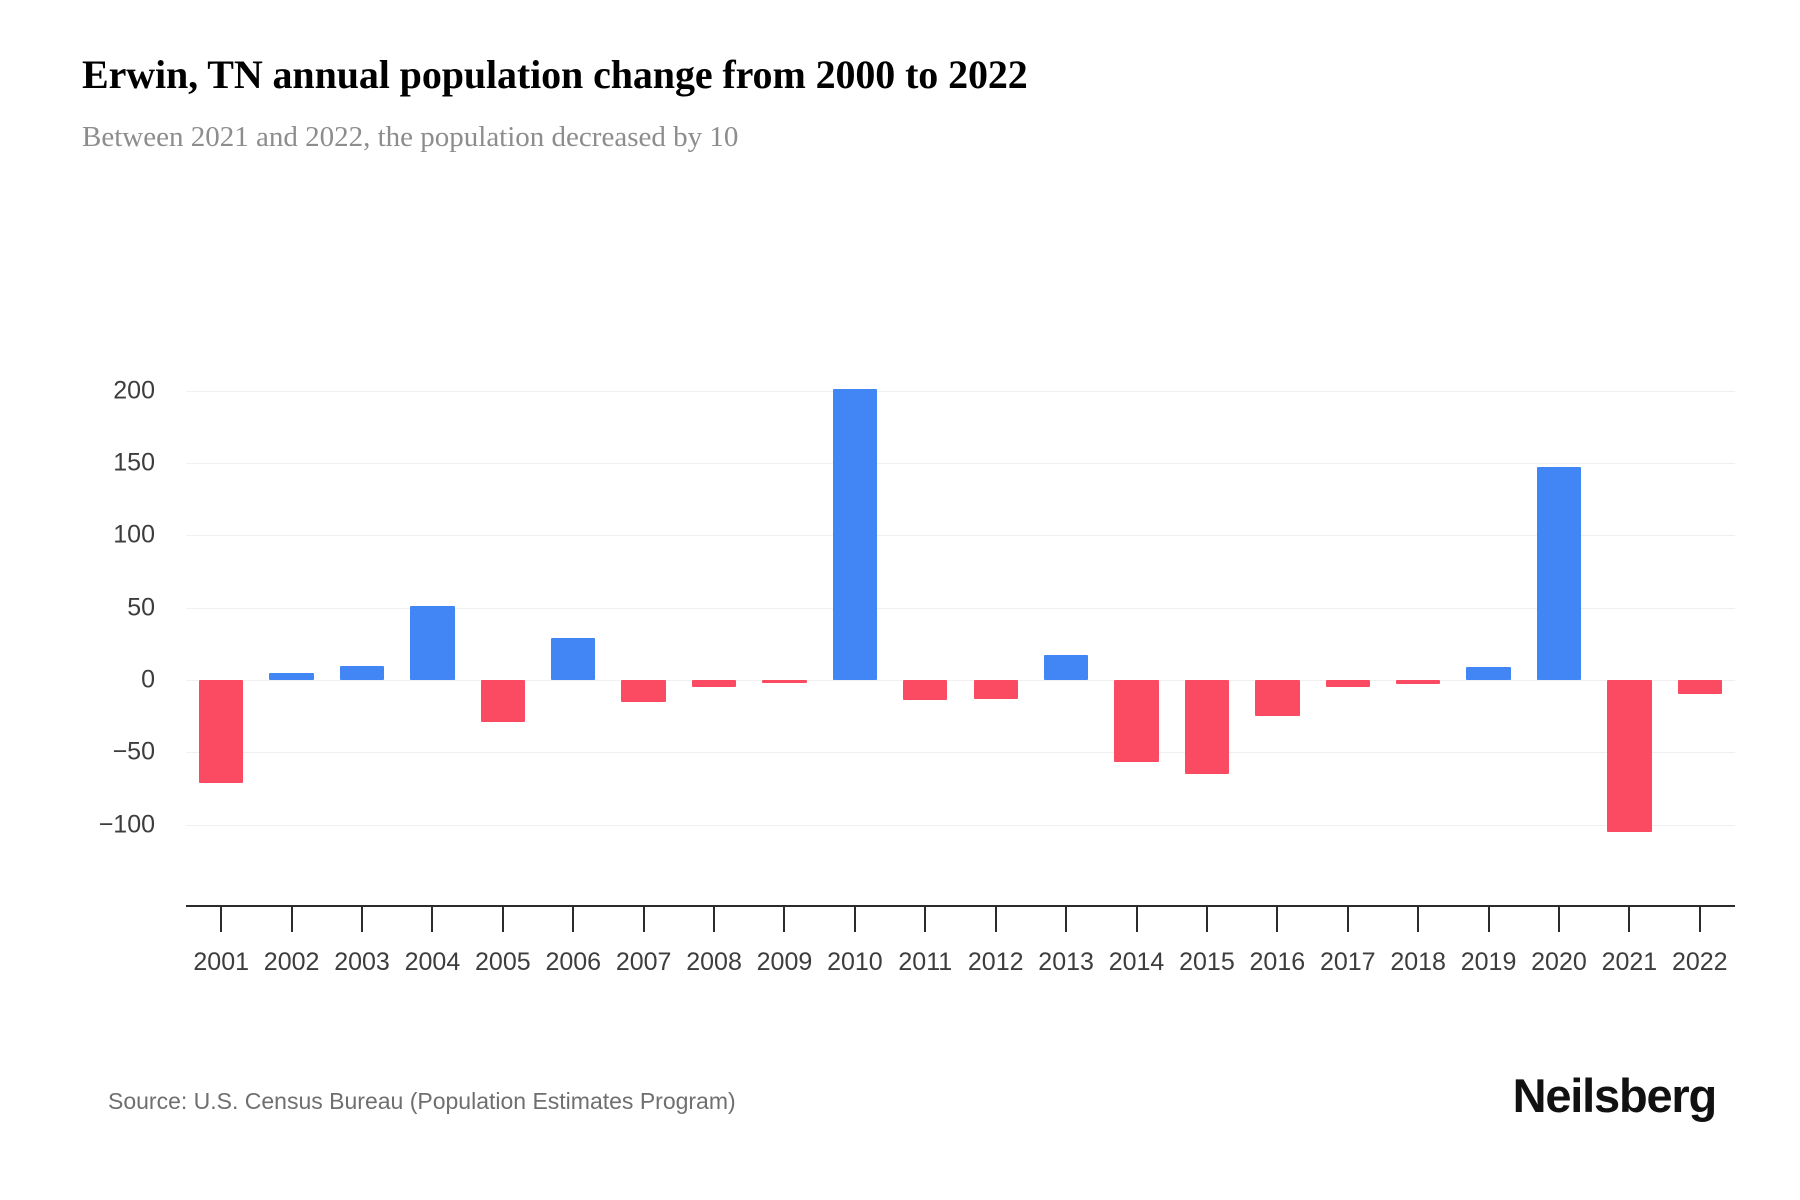 The width and height of the screenshot is (1800, 1200). I want to click on x-tick-label-2002: 2002, so click(291, 962).